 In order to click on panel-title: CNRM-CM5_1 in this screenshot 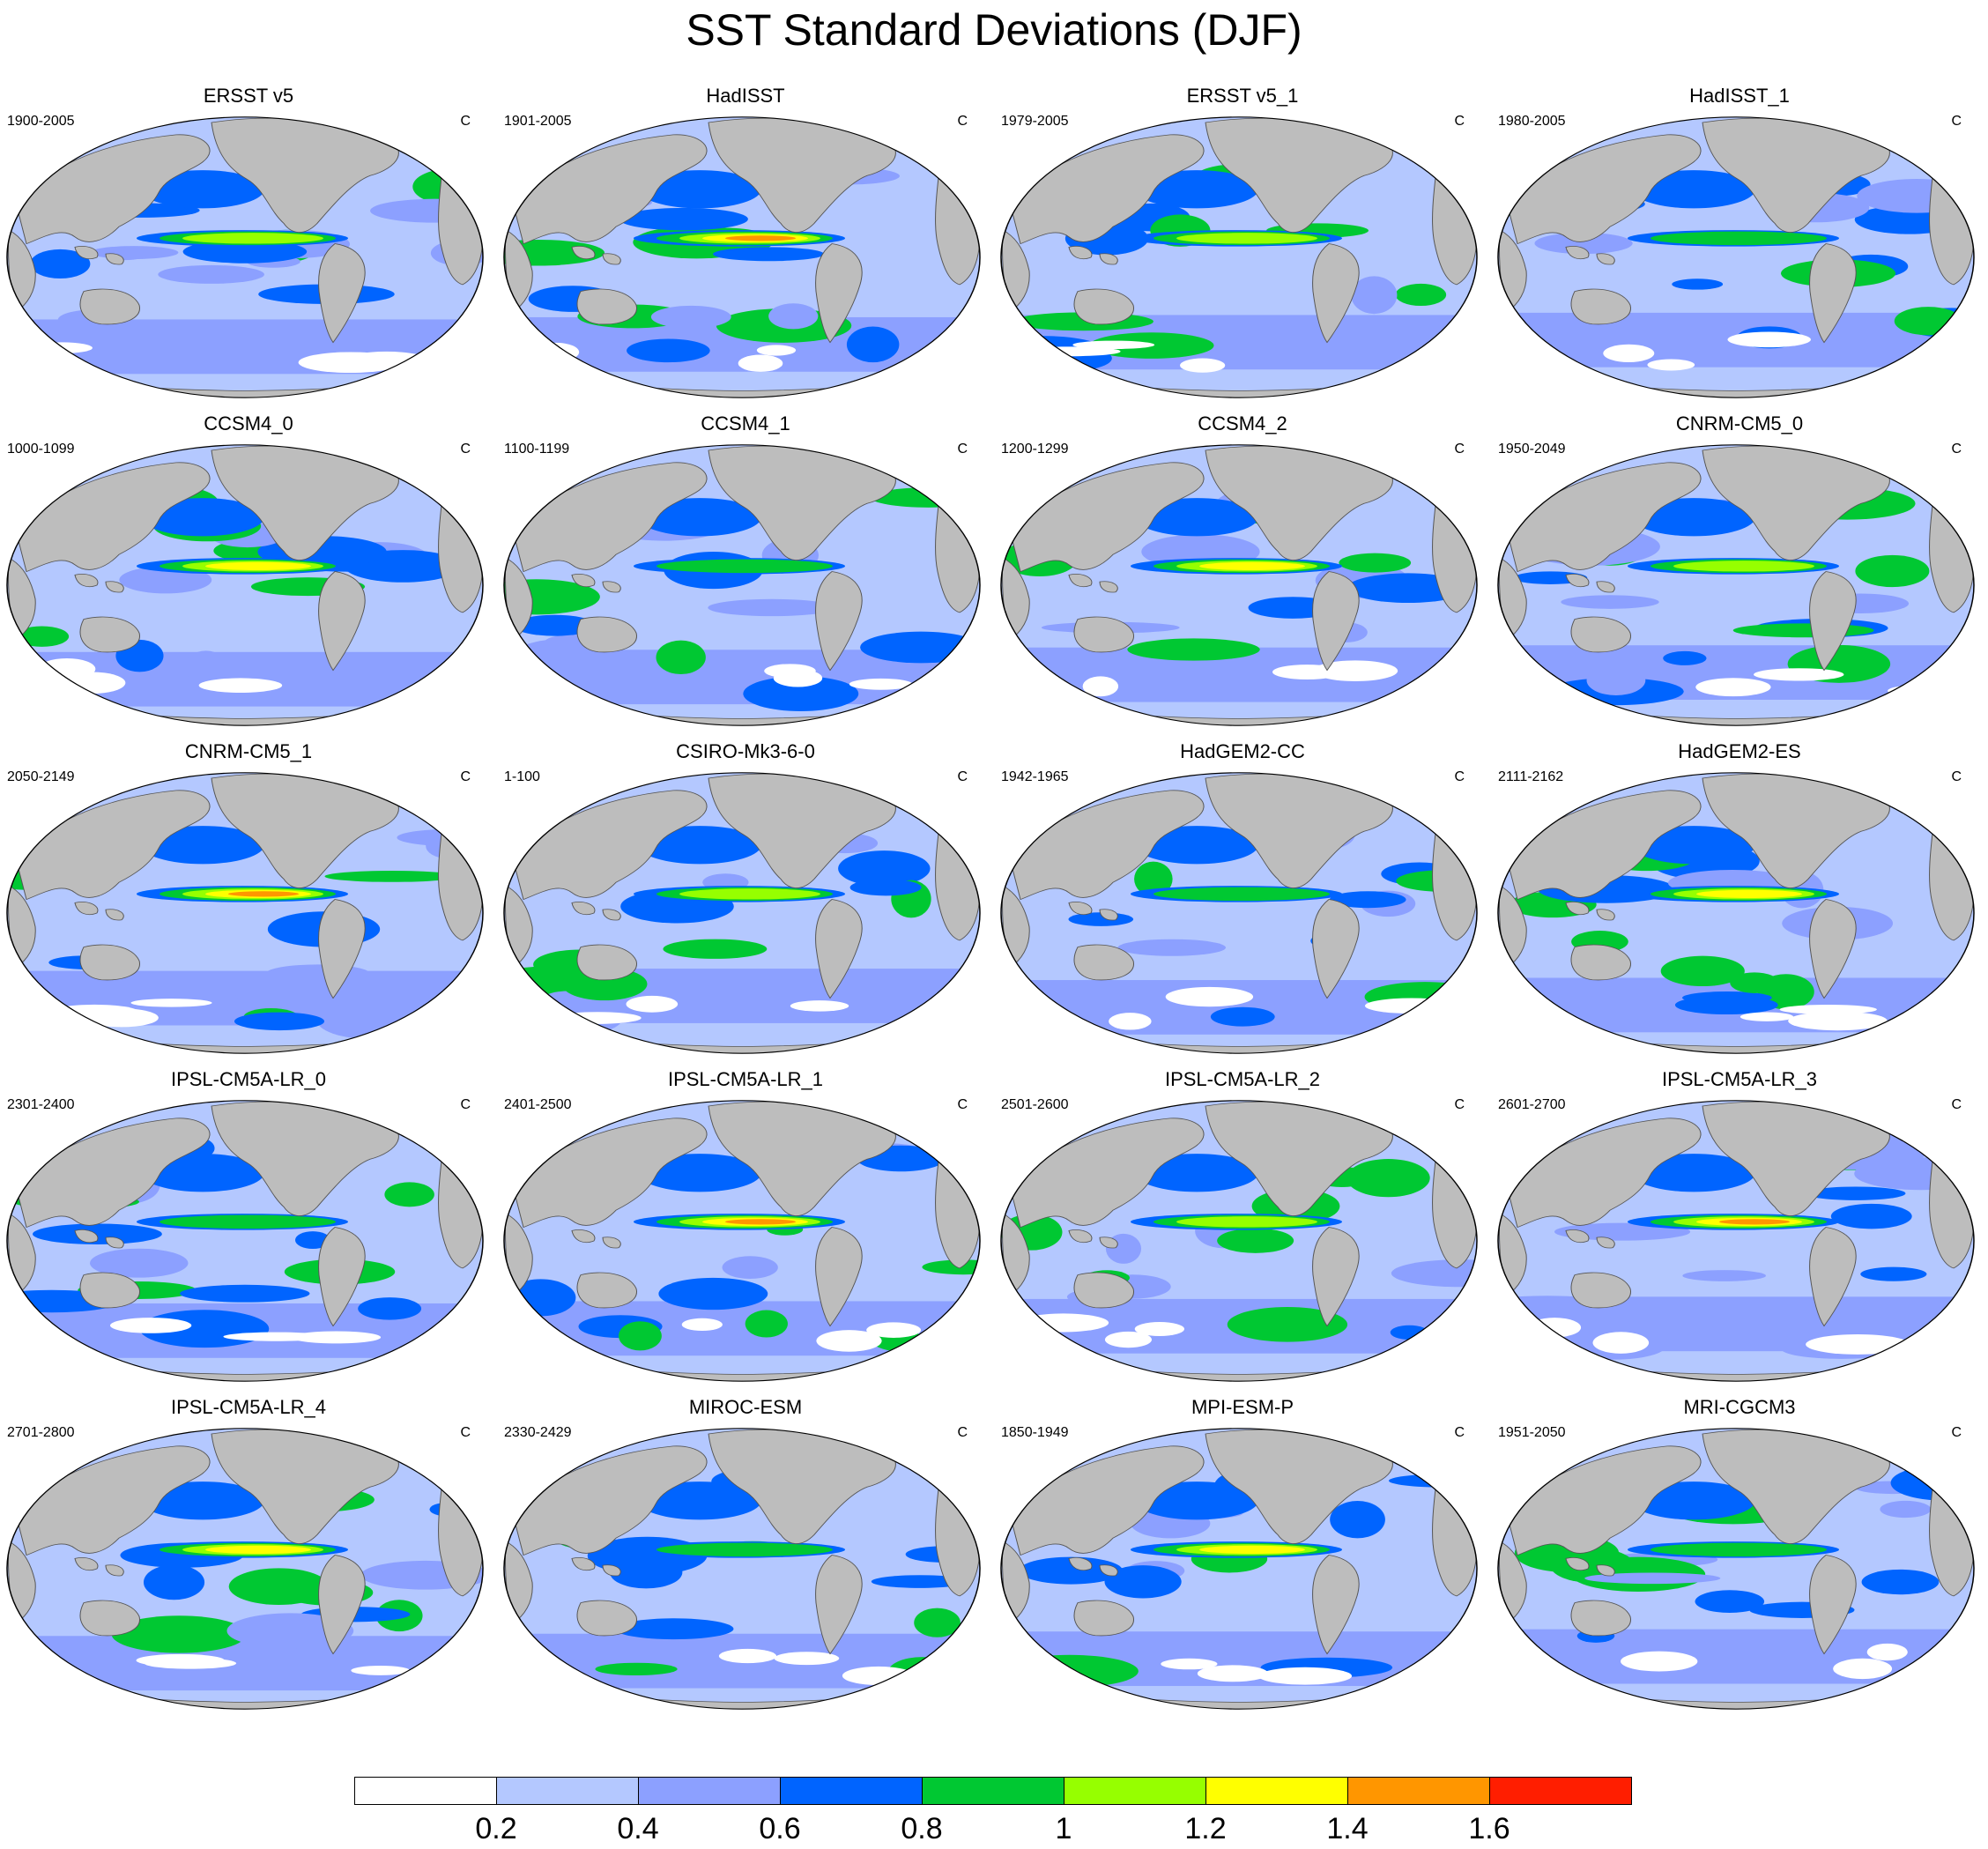, I will do `click(248, 751)`.